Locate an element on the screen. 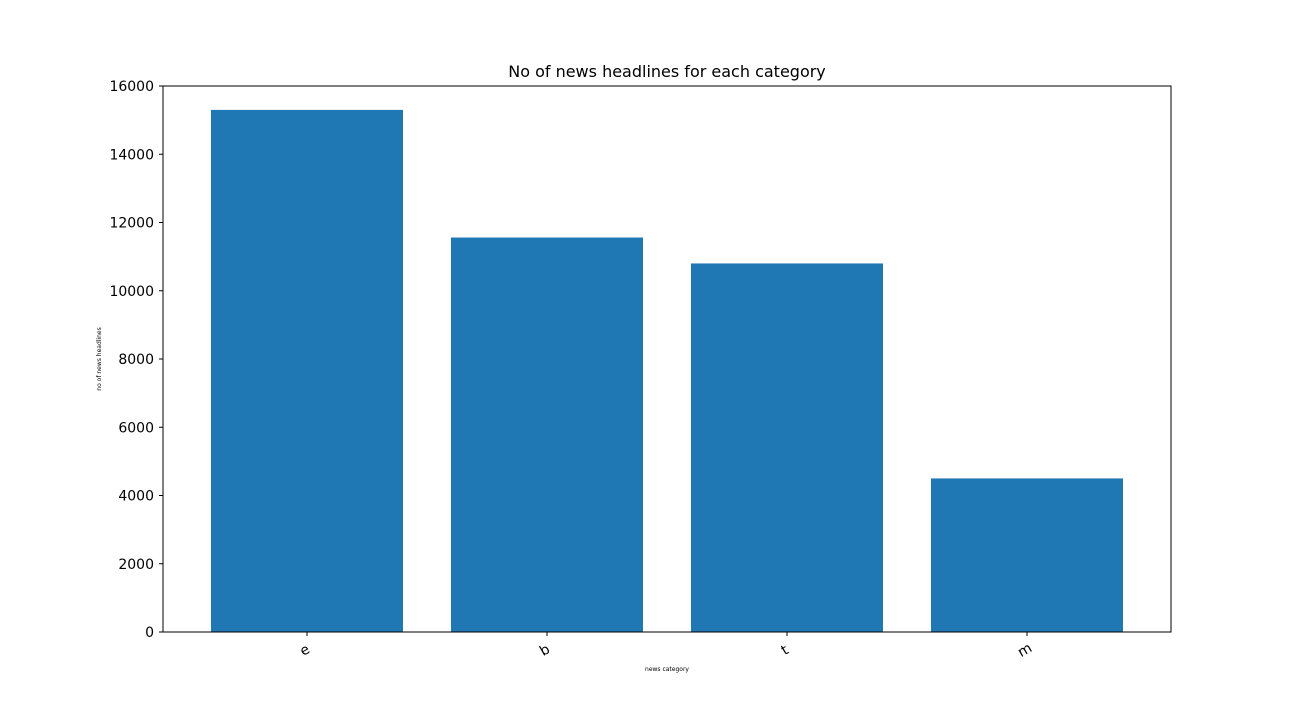 This screenshot has height=710, width=1301. y-tick-label: 14000 is located at coordinates (131, 155).